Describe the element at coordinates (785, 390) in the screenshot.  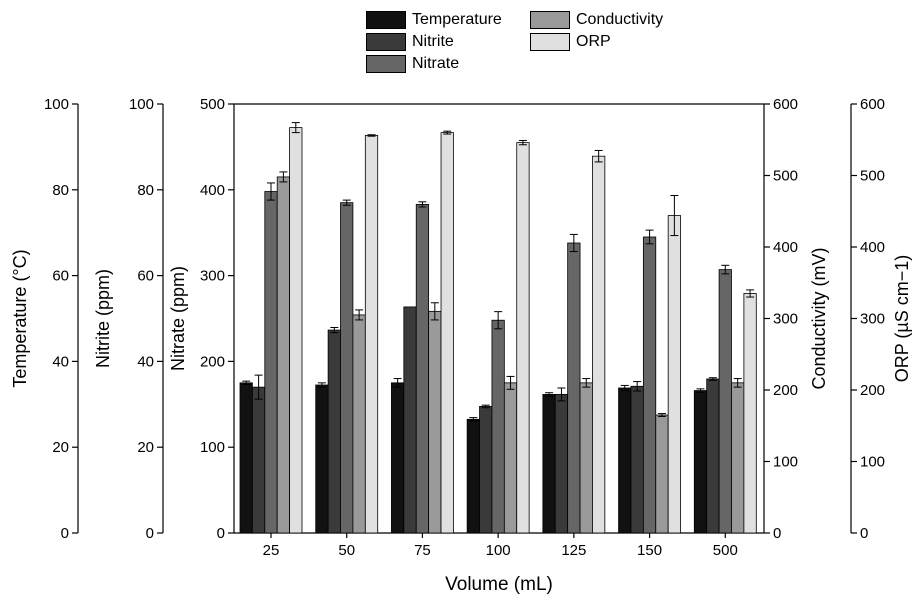
I see `conductivity-tick-label: 200` at that location.